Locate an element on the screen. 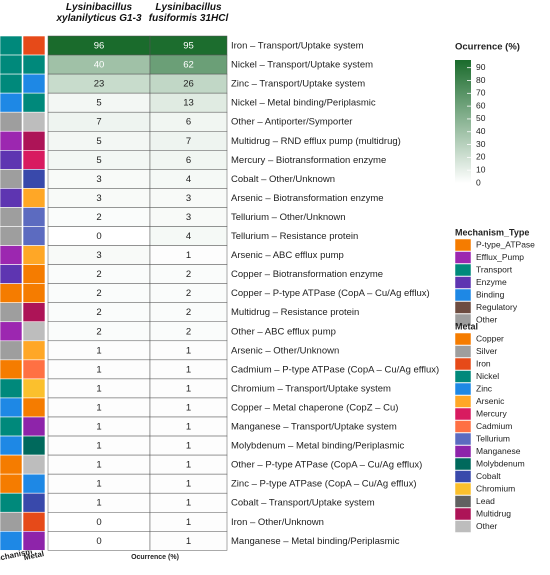  row-label: Other – ABC efflux pump is located at coordinates (283, 331).